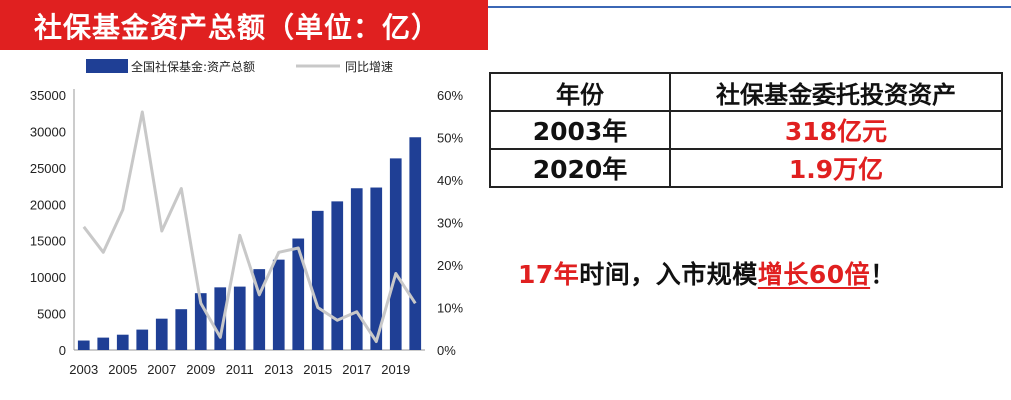  I want to click on table-cell-year: 2003年, so click(580, 130).